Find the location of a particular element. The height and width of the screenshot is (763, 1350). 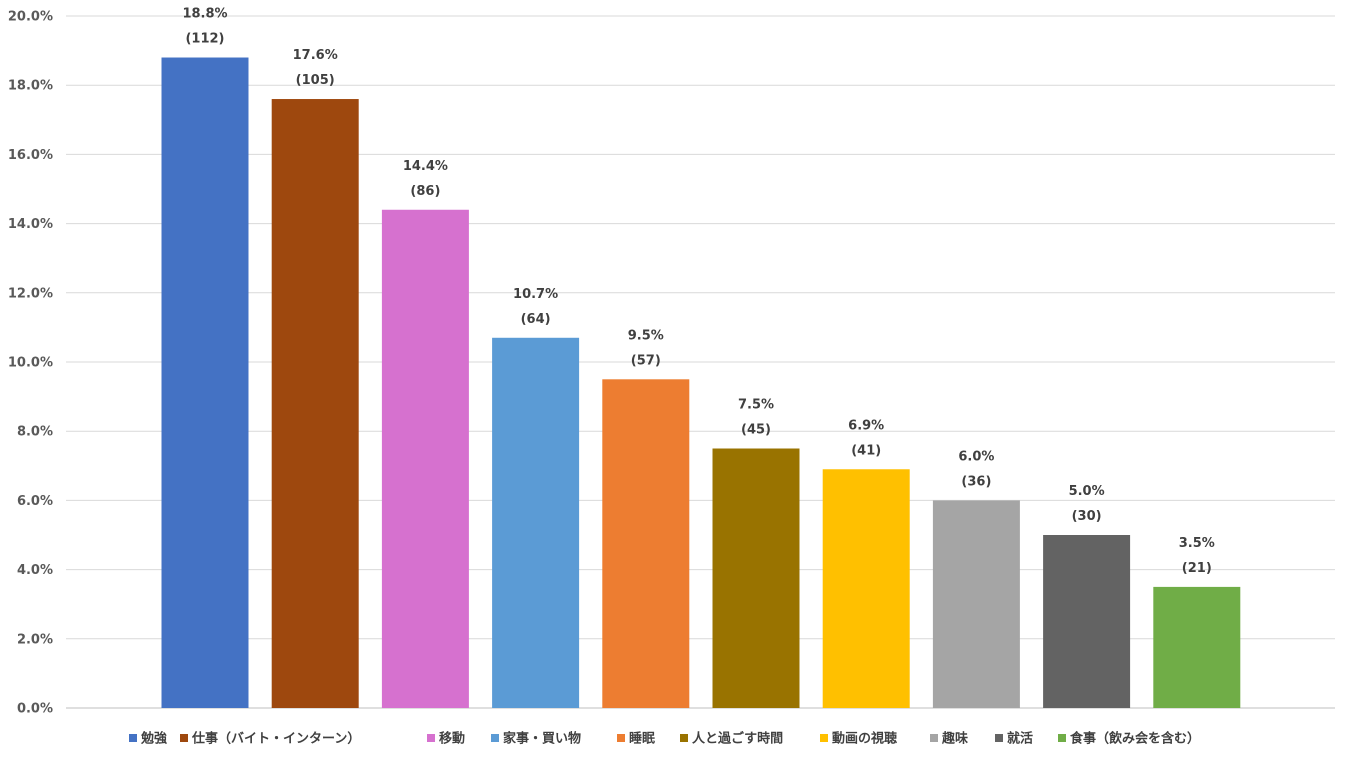

data-label-count: (112) is located at coordinates (204, 39).